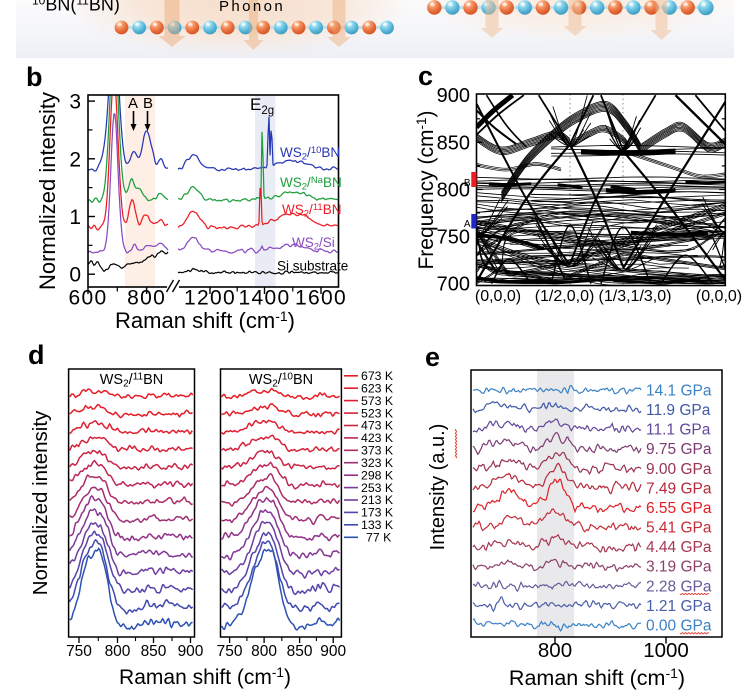 This screenshot has height=700, width=750. I want to click on svg-text: 253 K, so click(377, 488).